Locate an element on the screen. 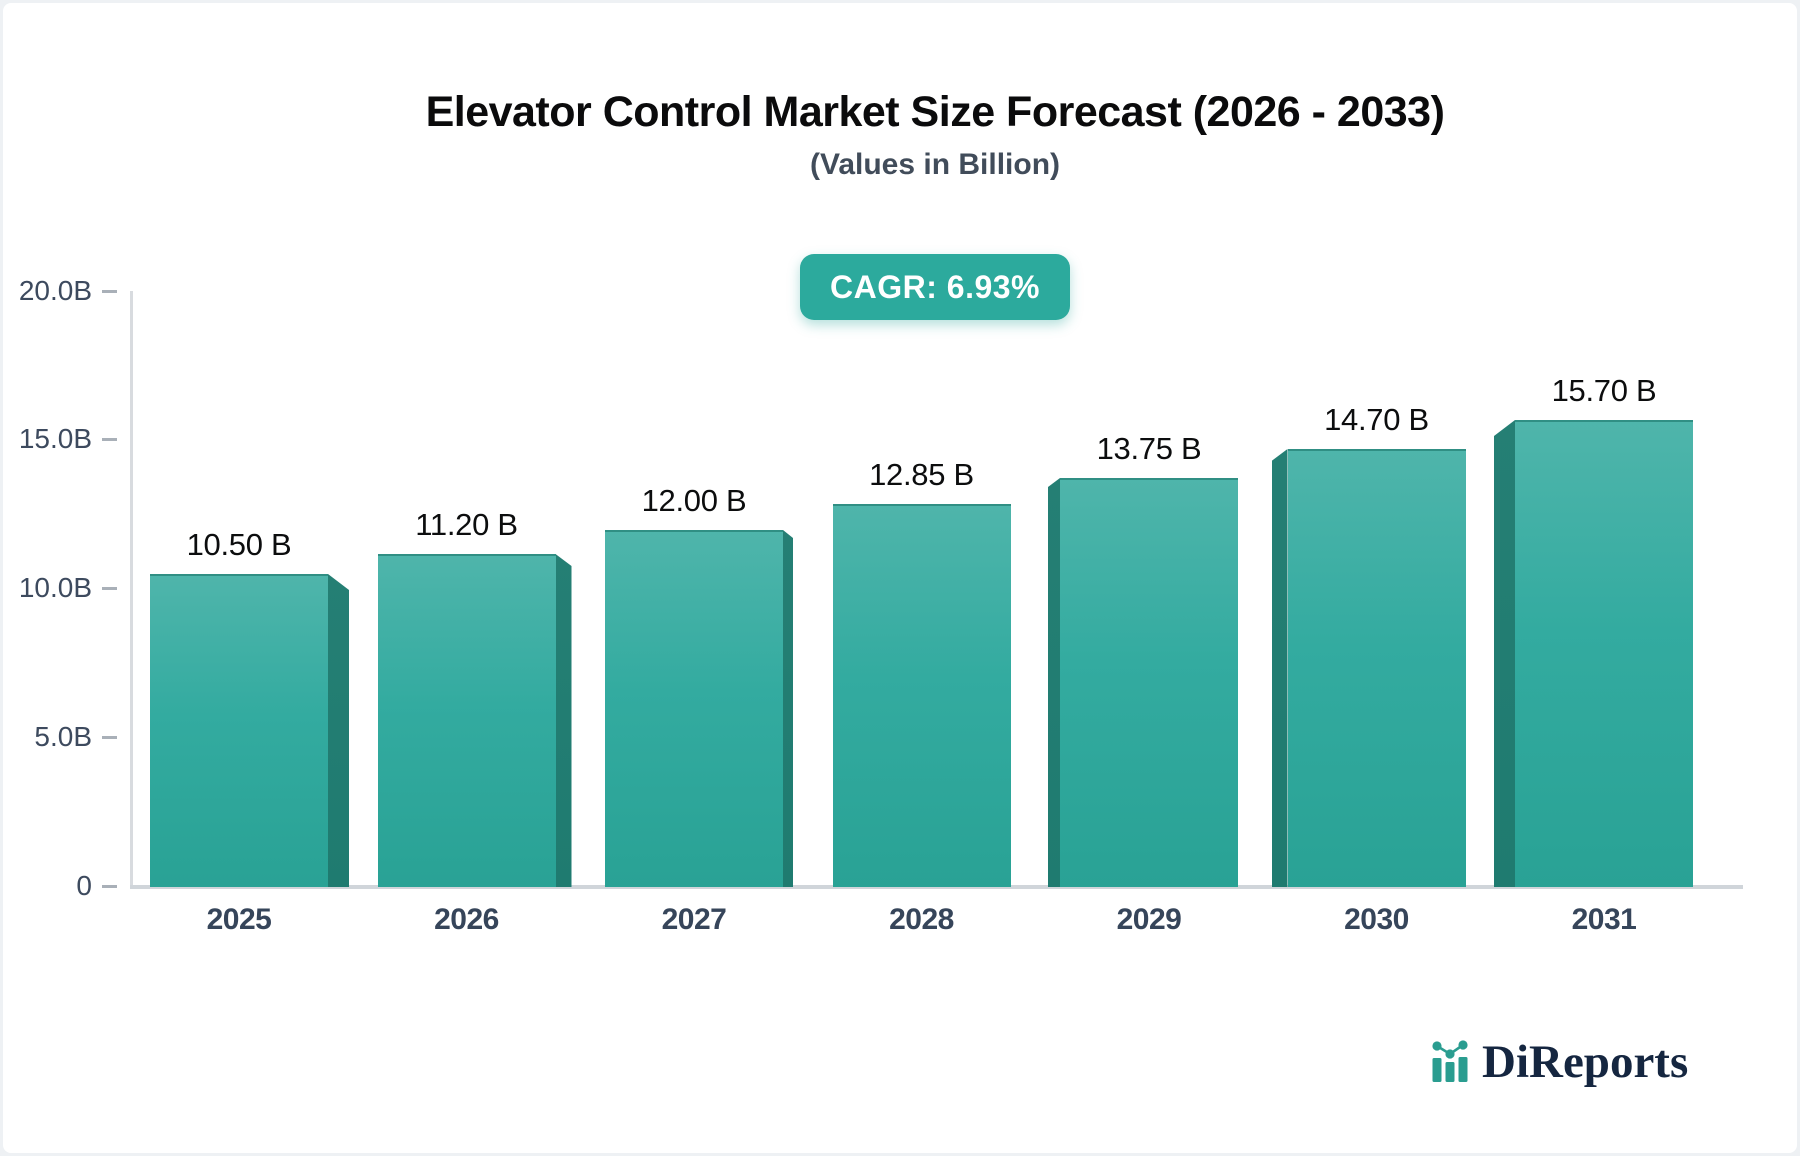 The height and width of the screenshot is (1156, 1800). bar-value-label: 11.20 B is located at coordinates (466, 524).